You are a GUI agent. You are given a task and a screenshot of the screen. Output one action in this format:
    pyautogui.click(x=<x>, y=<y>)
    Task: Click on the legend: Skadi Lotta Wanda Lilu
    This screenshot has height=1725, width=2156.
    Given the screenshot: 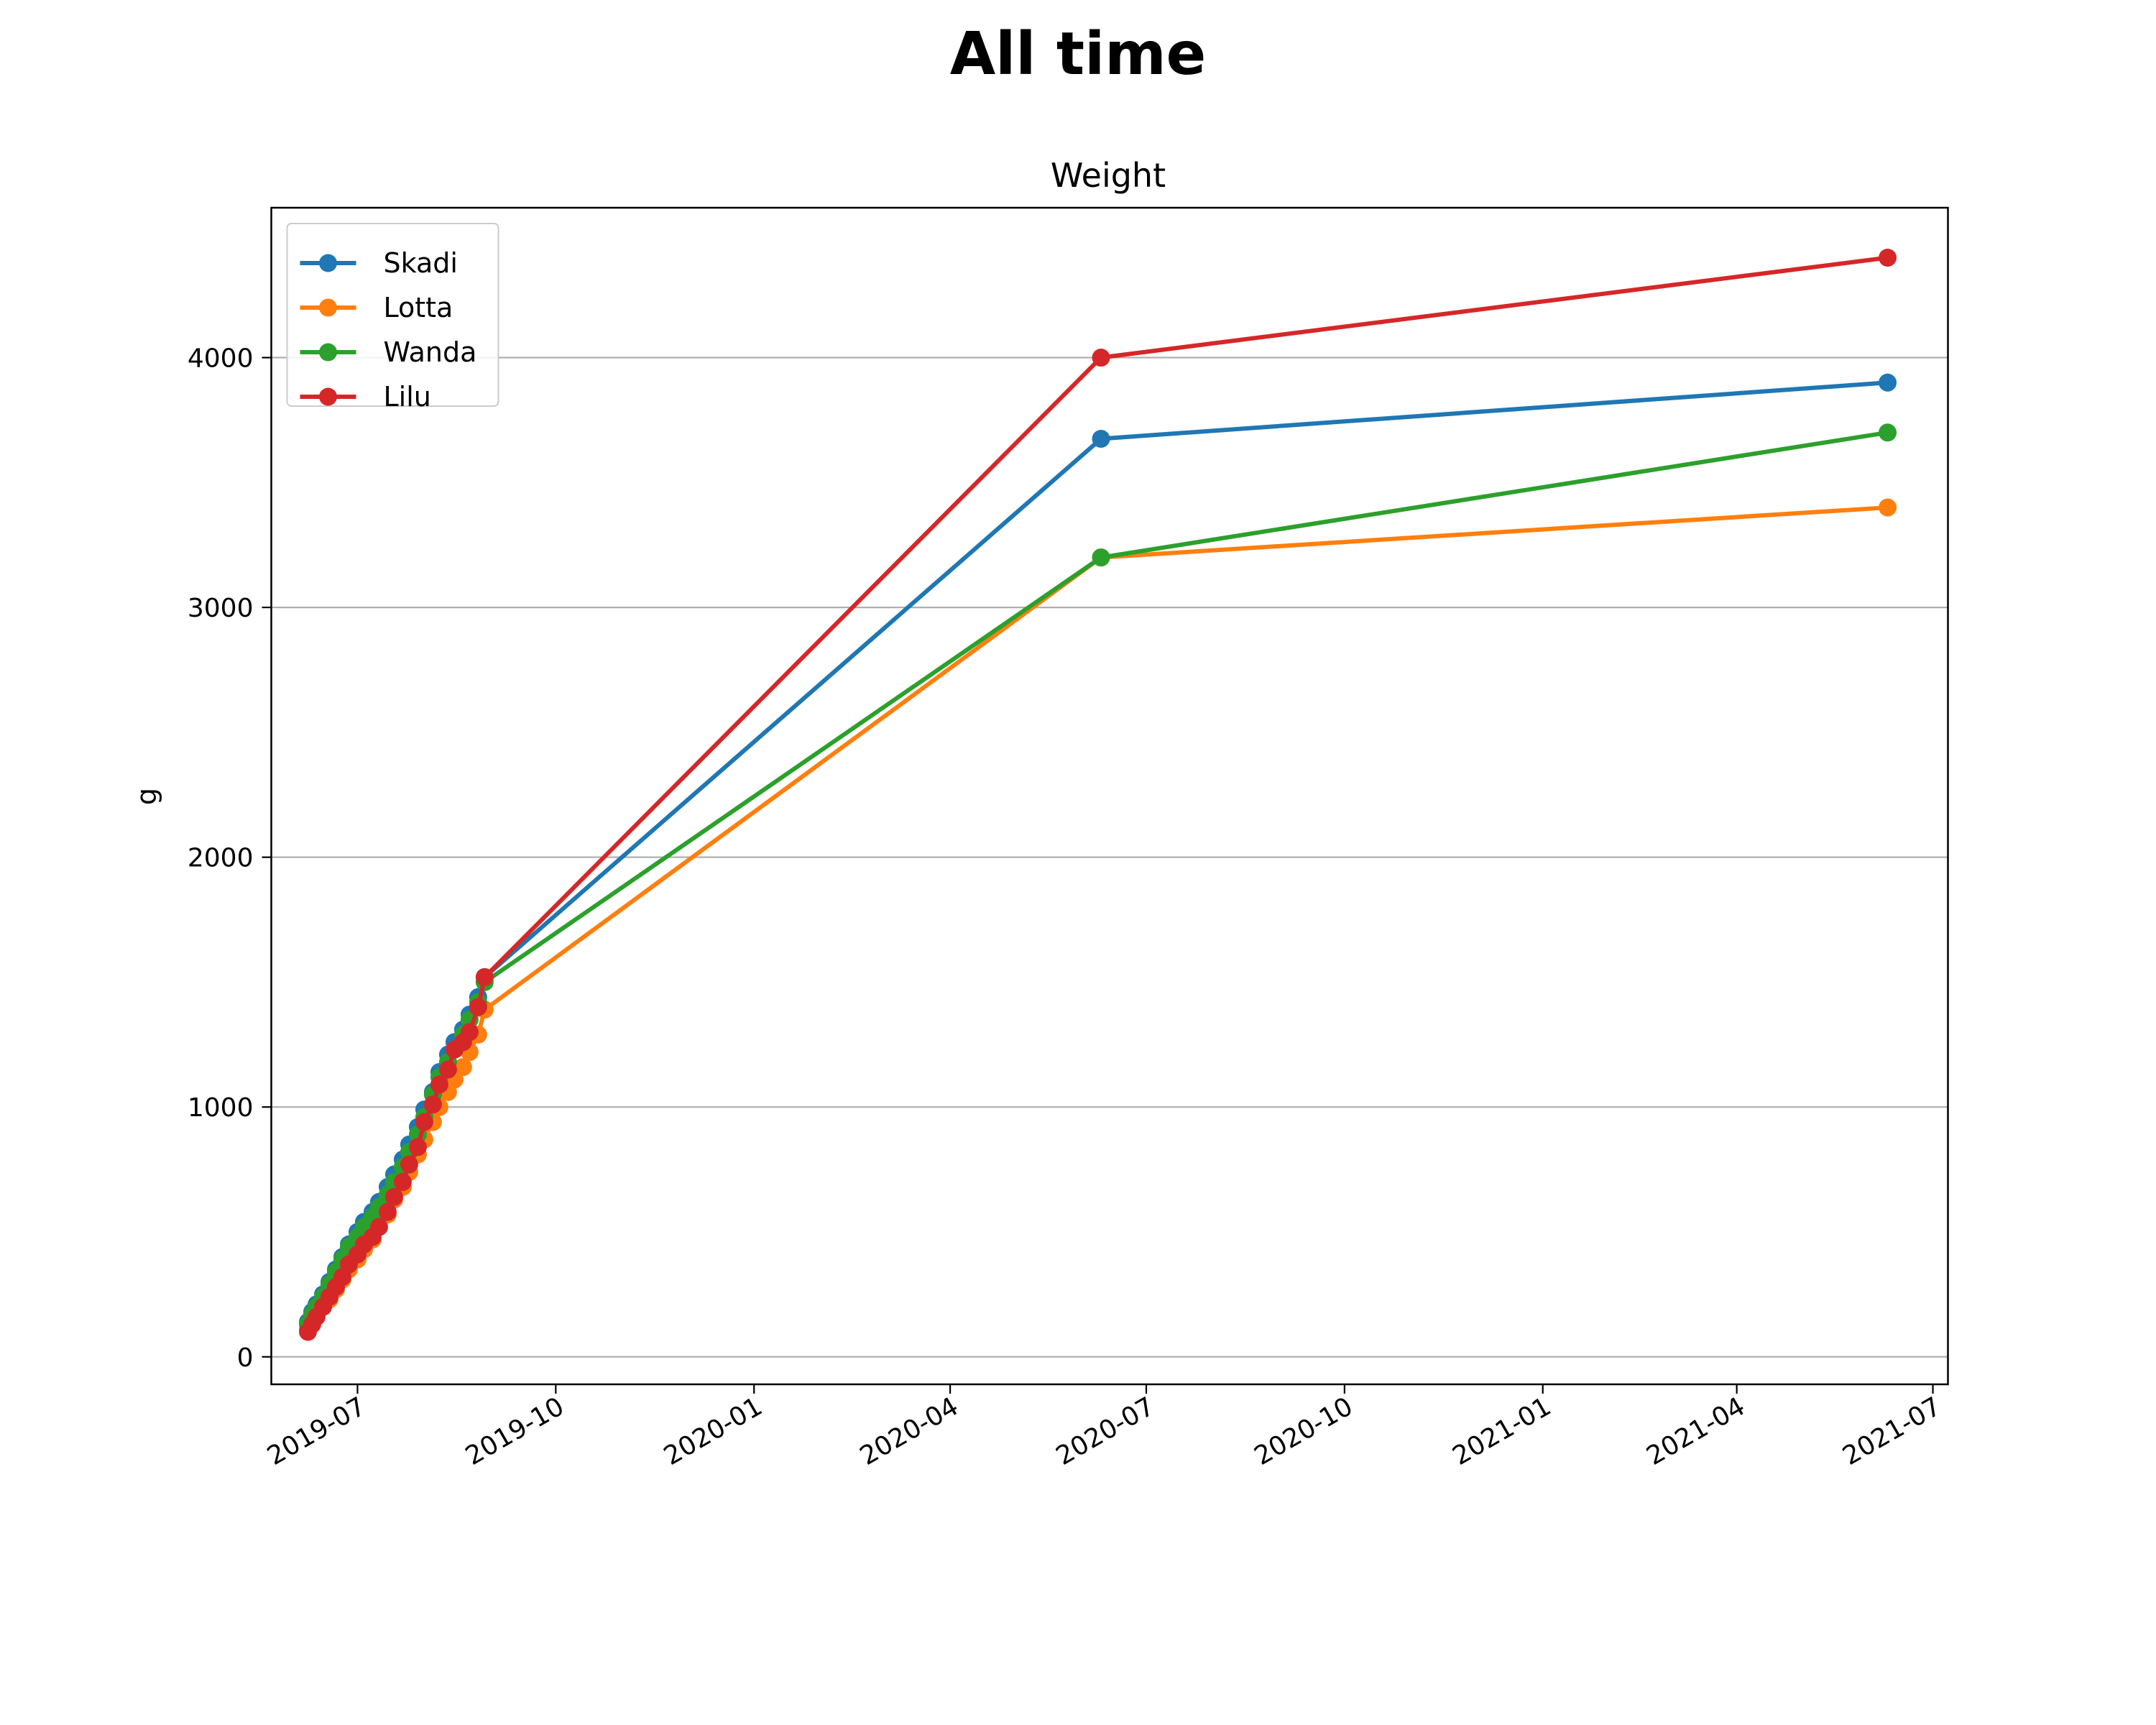 What is the action you would take?
    pyautogui.click(x=392, y=318)
    